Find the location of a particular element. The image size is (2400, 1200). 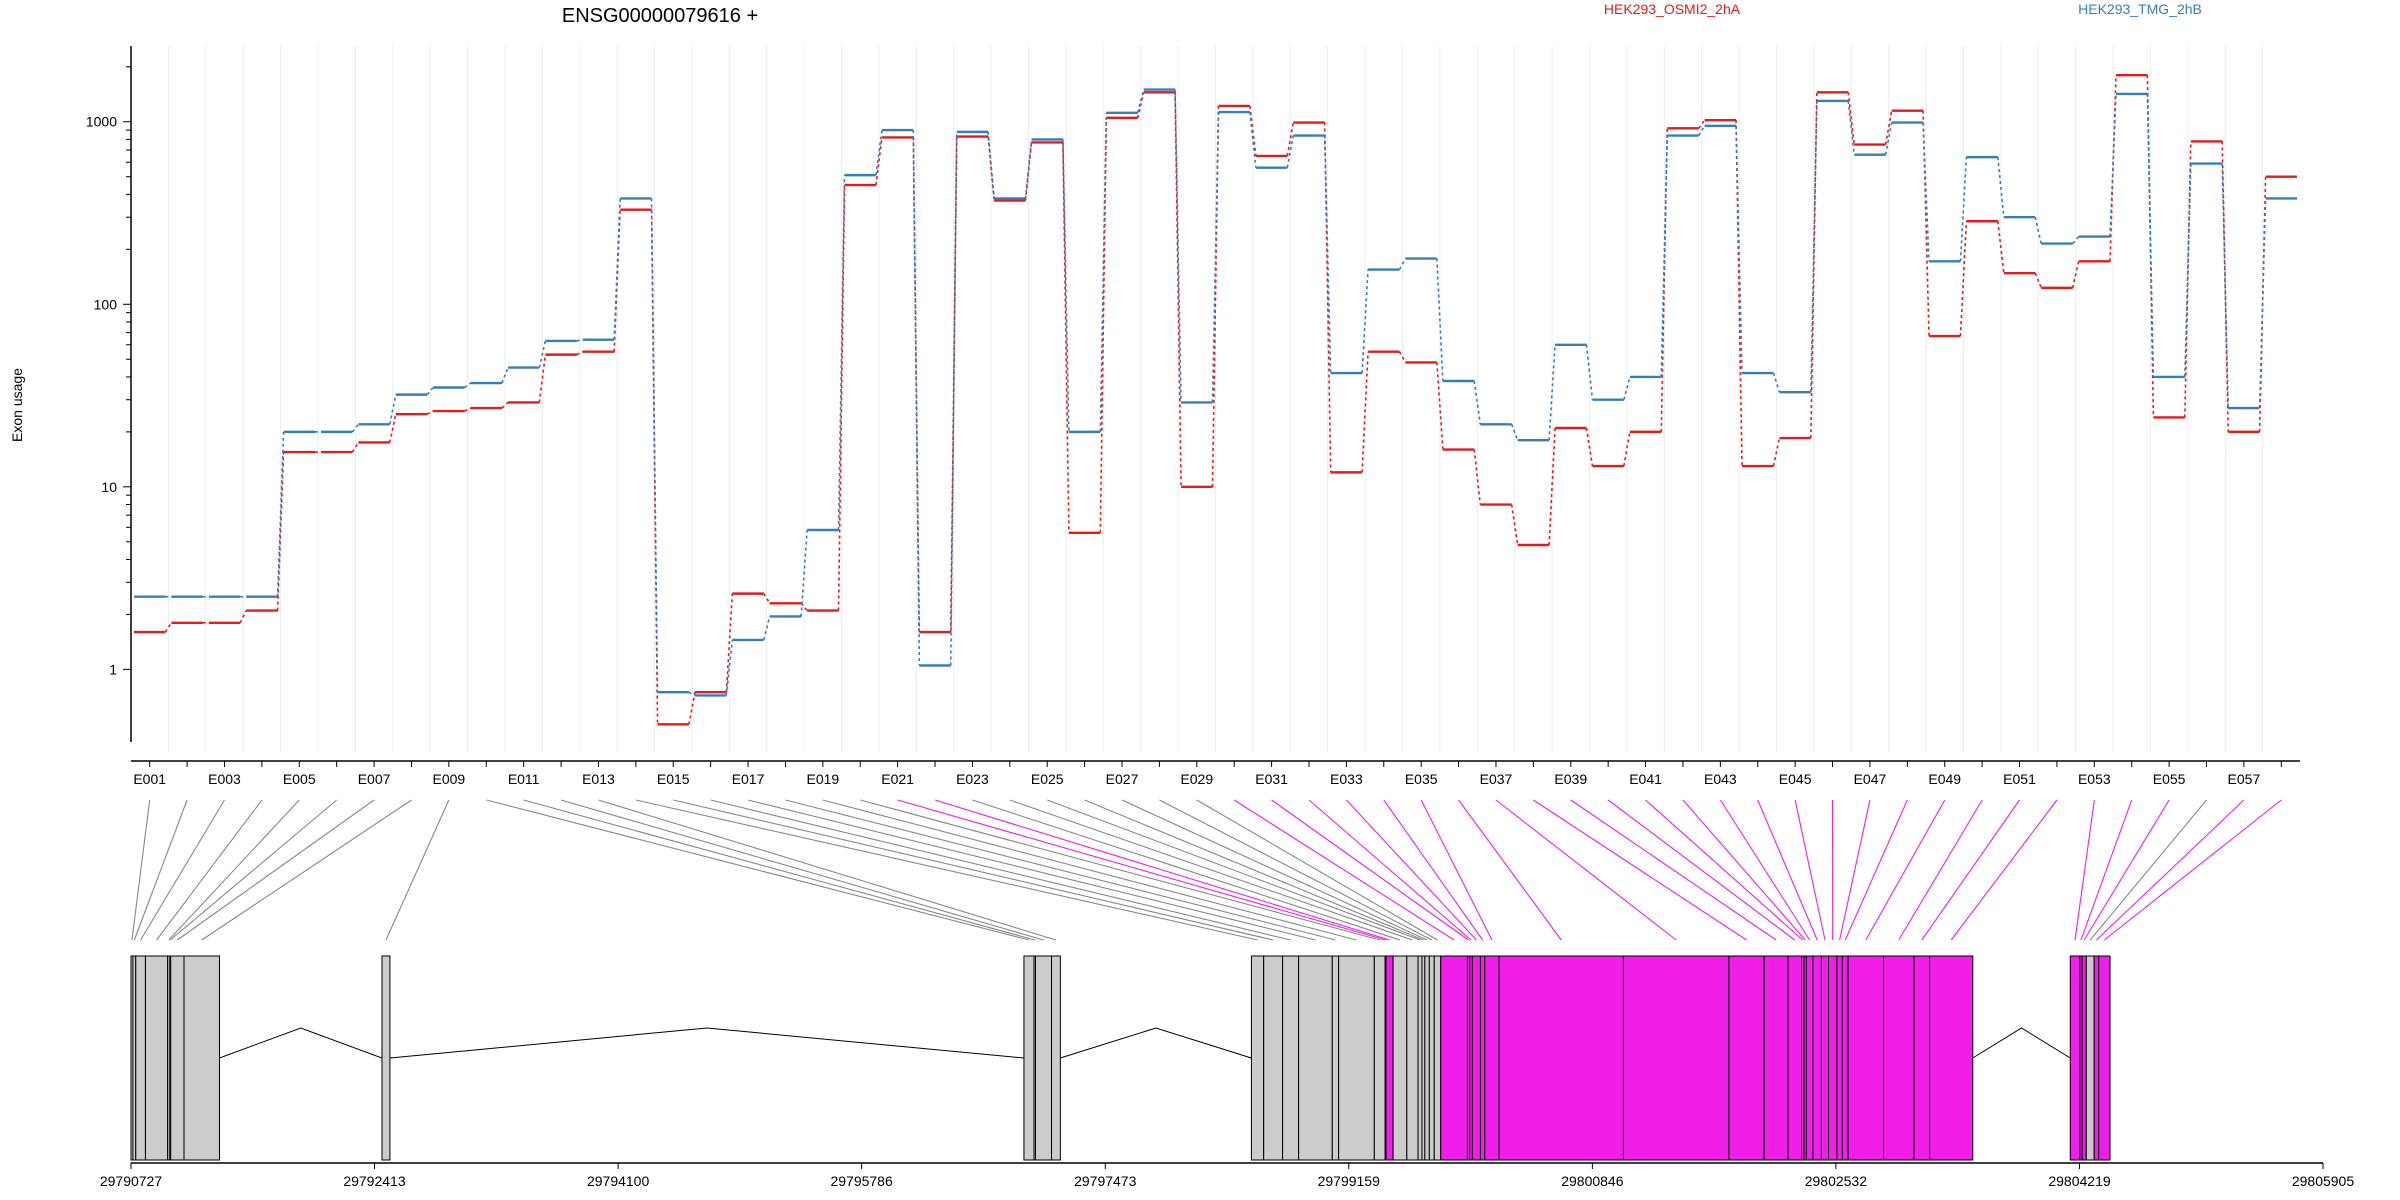

x-tick-label: E017 is located at coordinates (748, 779).